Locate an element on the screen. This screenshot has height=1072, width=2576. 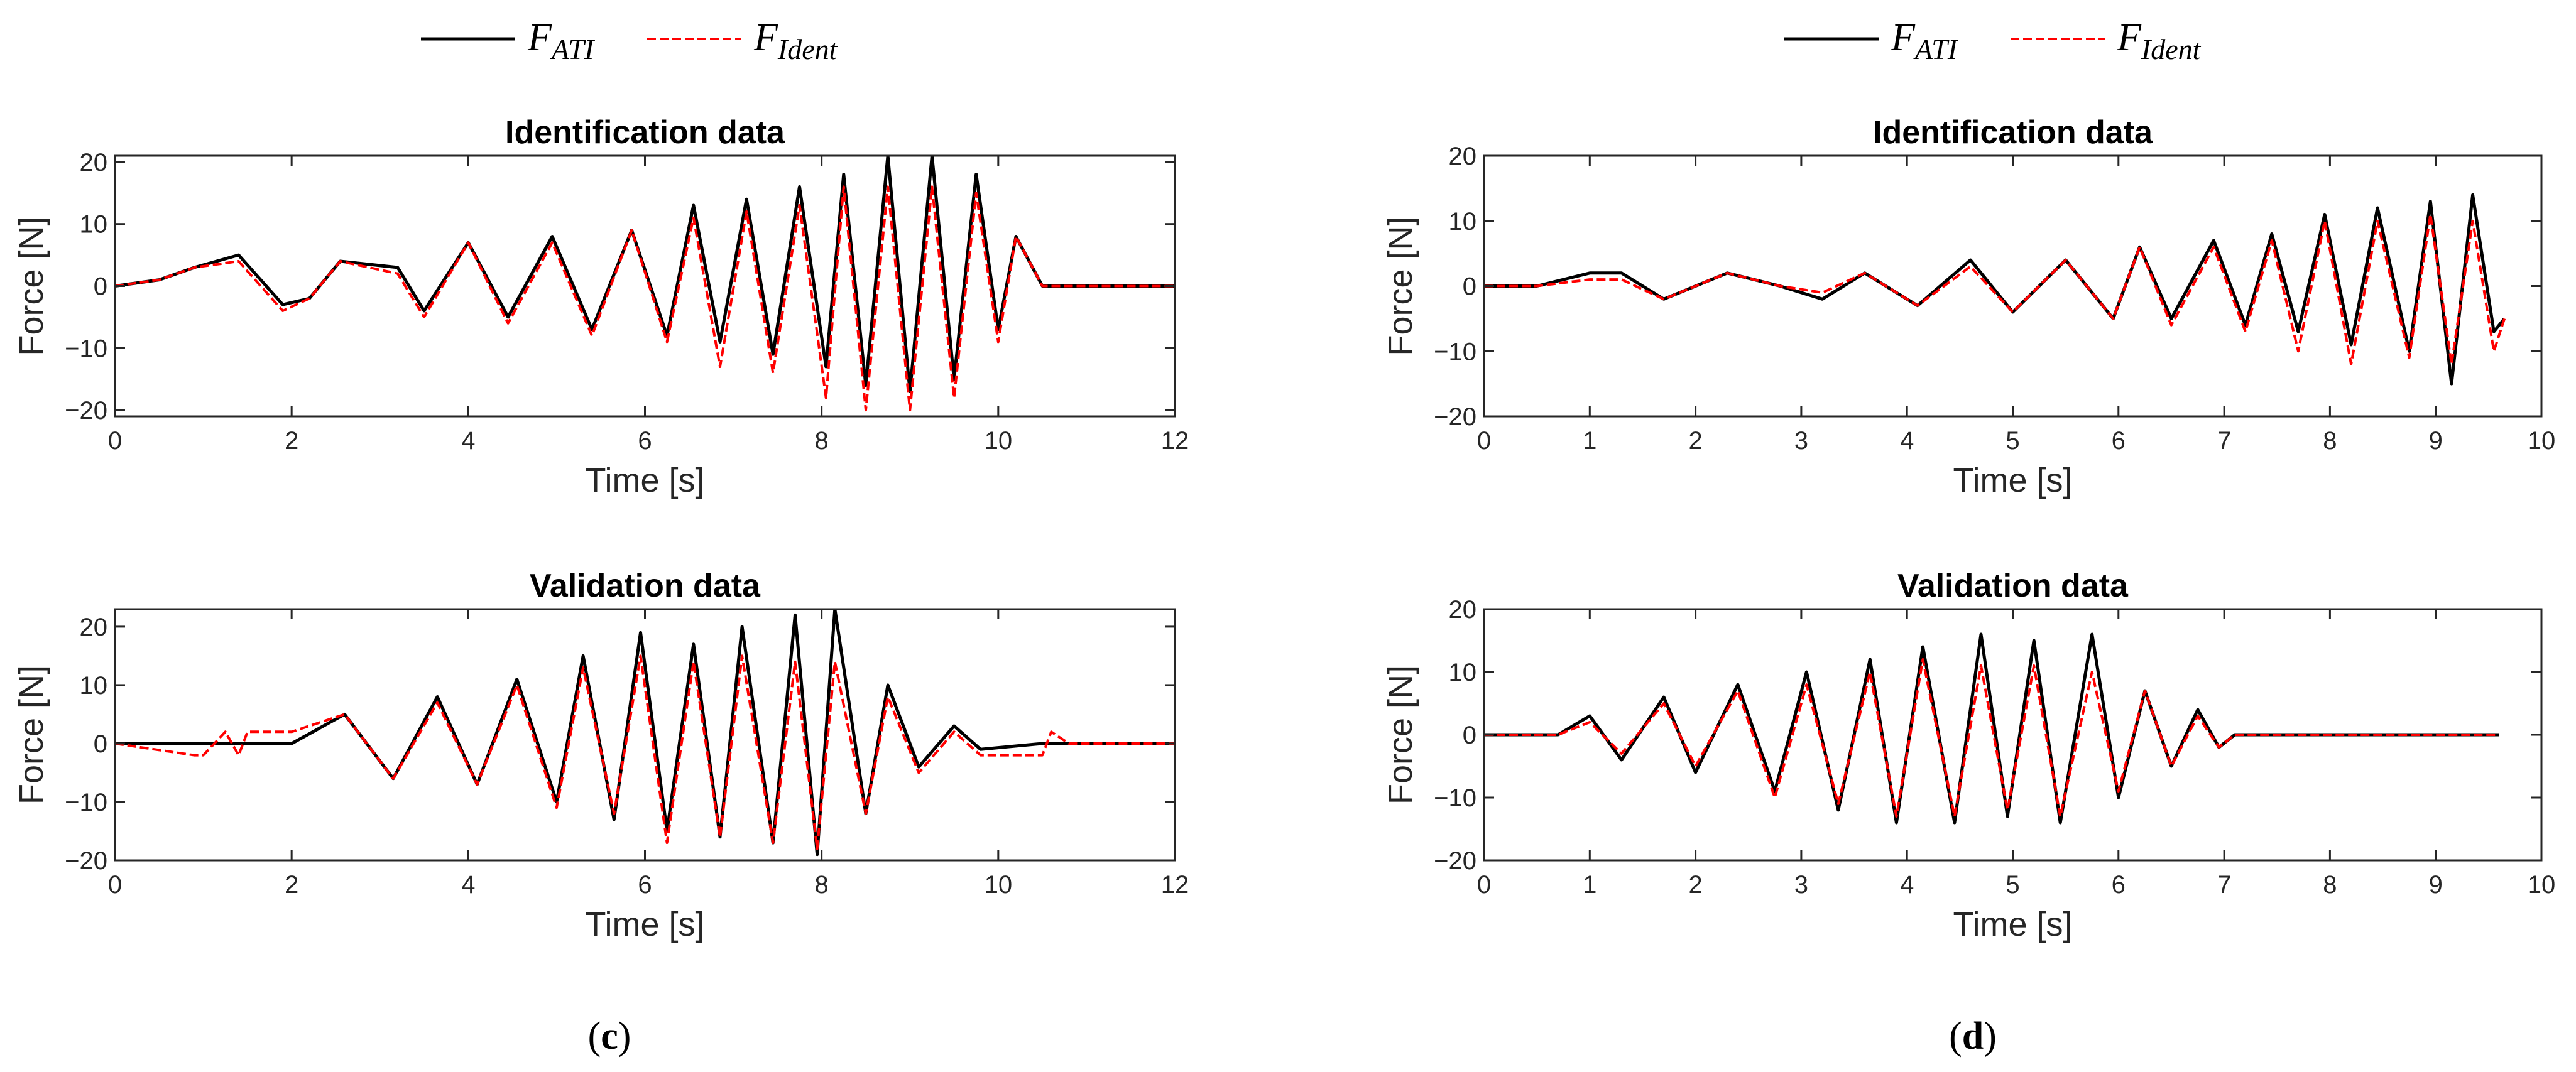
panel-label: (d) is located at coordinates (1973, 1036).